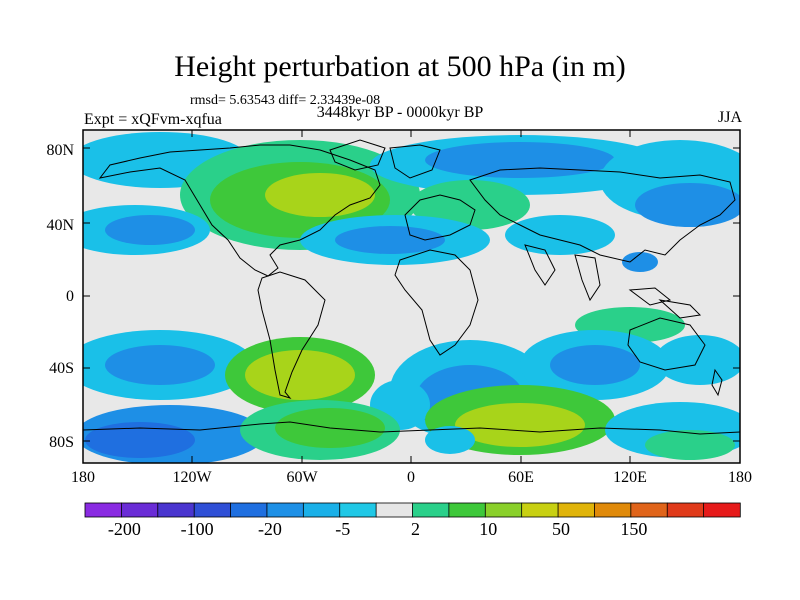 The image size is (800, 600). I want to click on lat-label-80n: 80N, so click(60, 150).